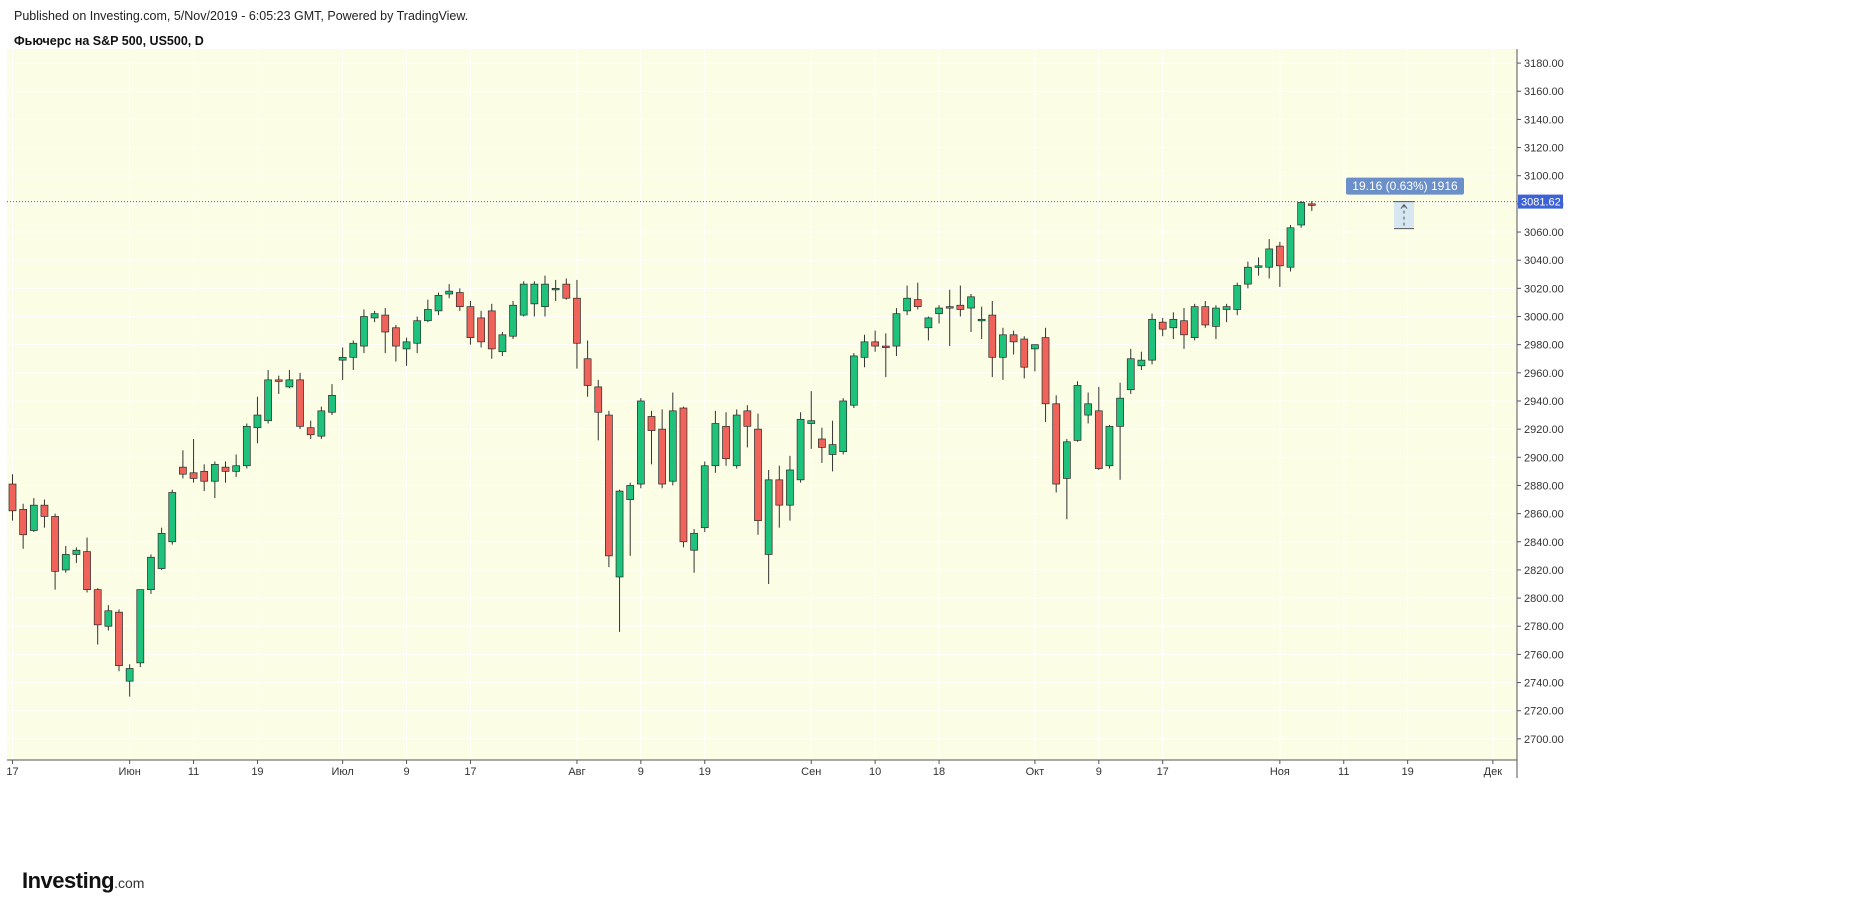 The image size is (1853, 924). Describe the element at coordinates (1544, 149) in the screenshot. I see `y-tick-label: 3120.00` at that location.